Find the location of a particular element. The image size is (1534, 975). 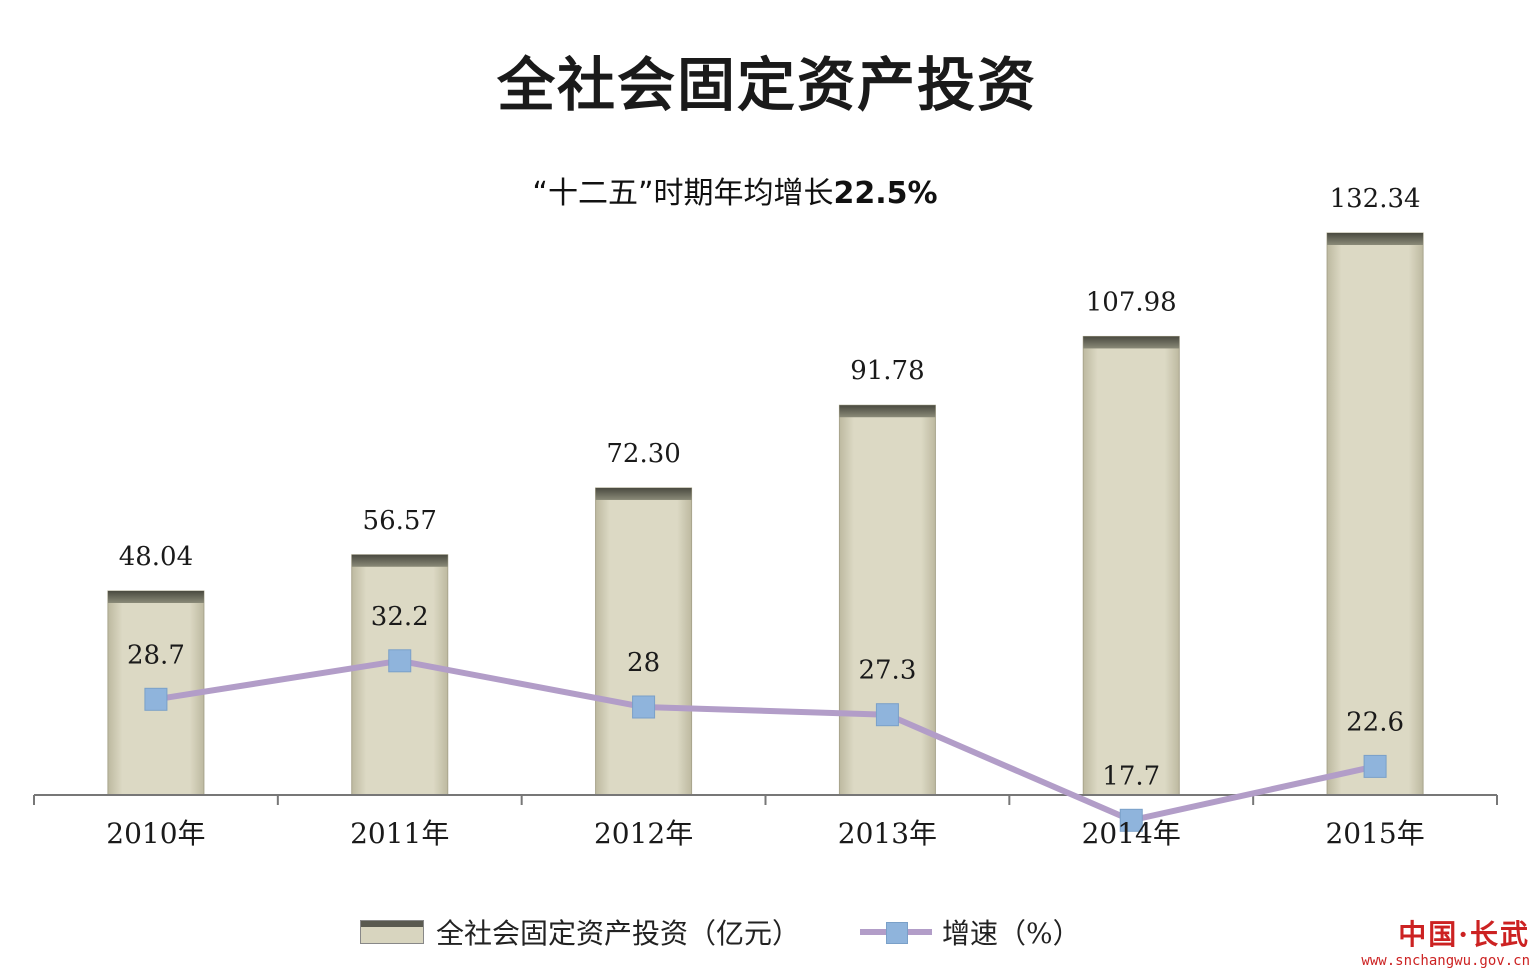

bar-value-label: 72.30 is located at coordinates (643, 454).